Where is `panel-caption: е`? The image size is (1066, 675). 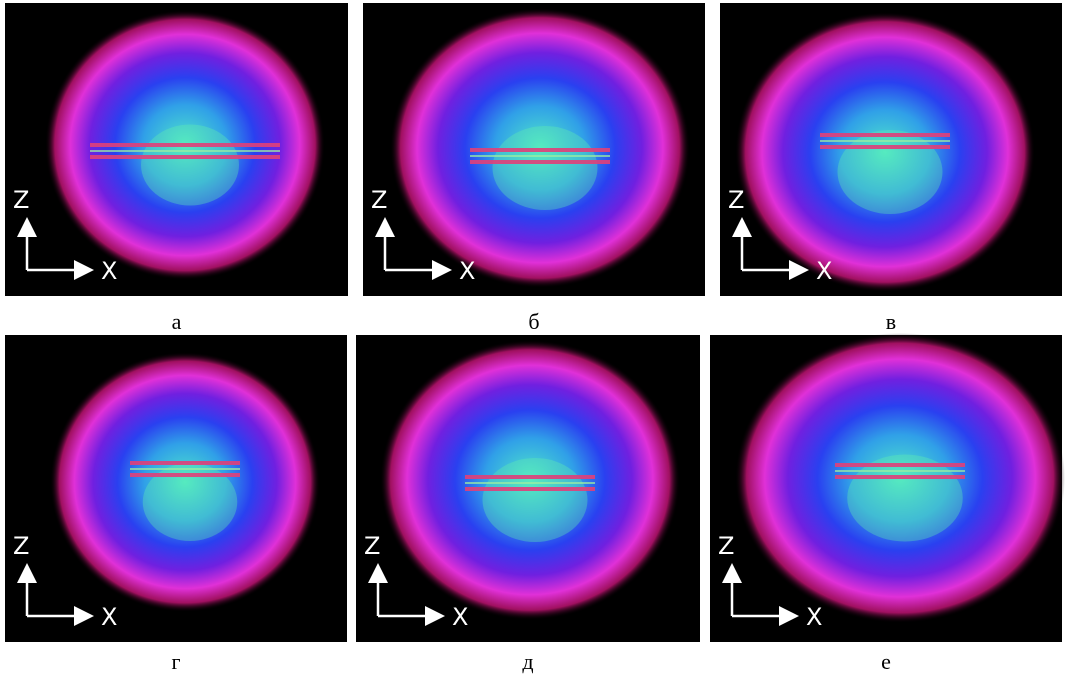
panel-caption: е is located at coordinates (886, 661).